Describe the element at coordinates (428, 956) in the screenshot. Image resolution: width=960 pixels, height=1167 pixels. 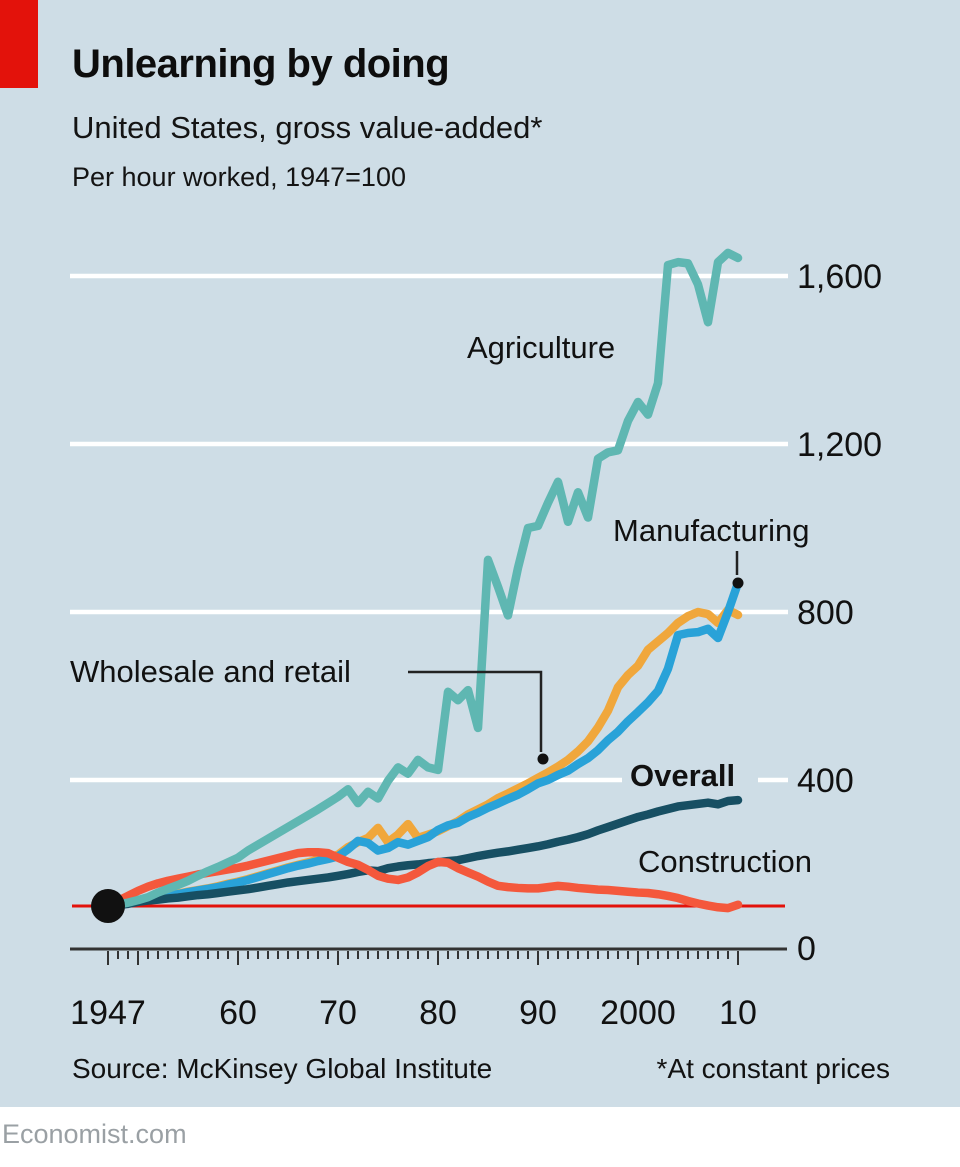
I see `x-axis` at that location.